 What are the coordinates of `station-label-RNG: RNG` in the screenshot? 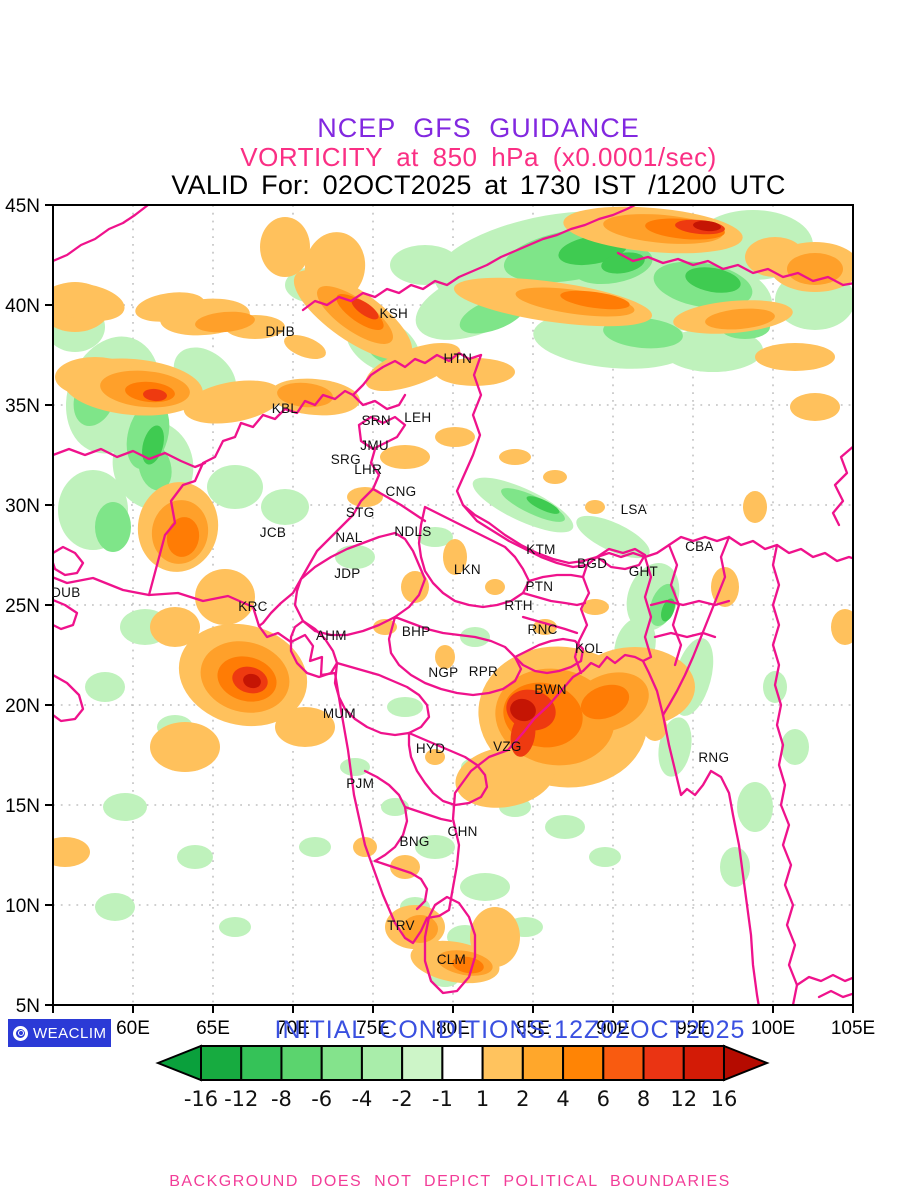 It's located at (713, 757).